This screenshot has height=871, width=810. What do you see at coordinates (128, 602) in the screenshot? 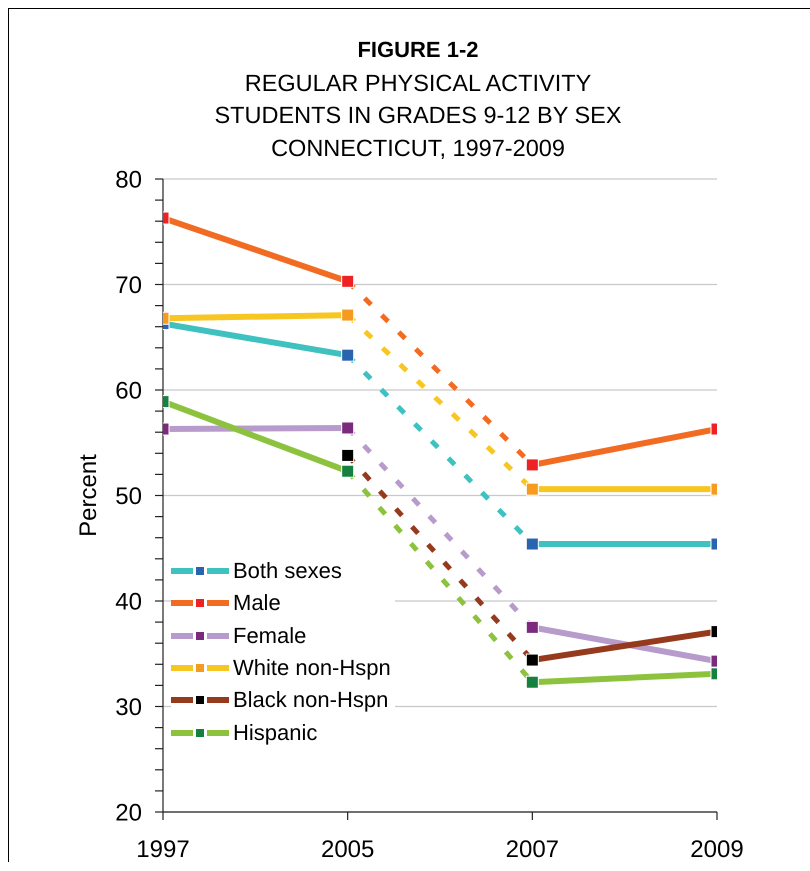
I see `y-tick-label: 40` at bounding box center [128, 602].